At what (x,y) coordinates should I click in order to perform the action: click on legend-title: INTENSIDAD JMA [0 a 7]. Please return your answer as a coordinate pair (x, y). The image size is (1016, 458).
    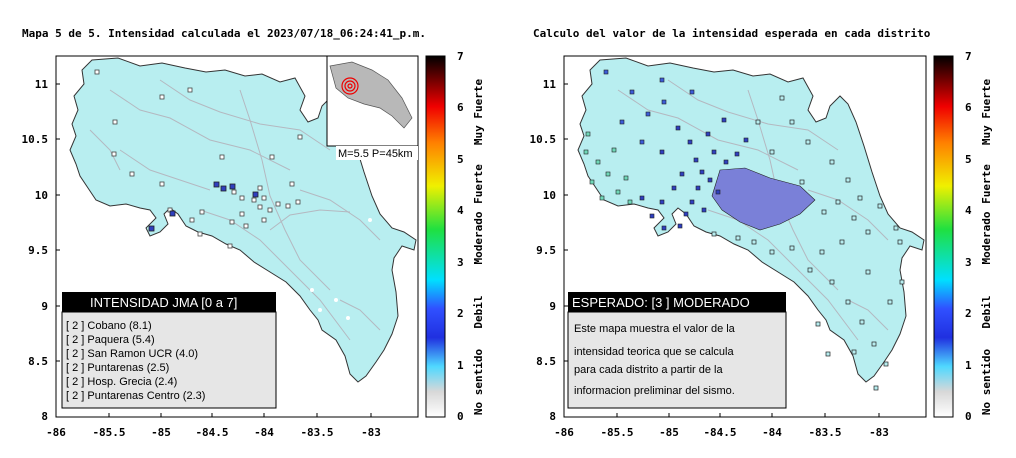
    Looking at the image, I should click on (163, 302).